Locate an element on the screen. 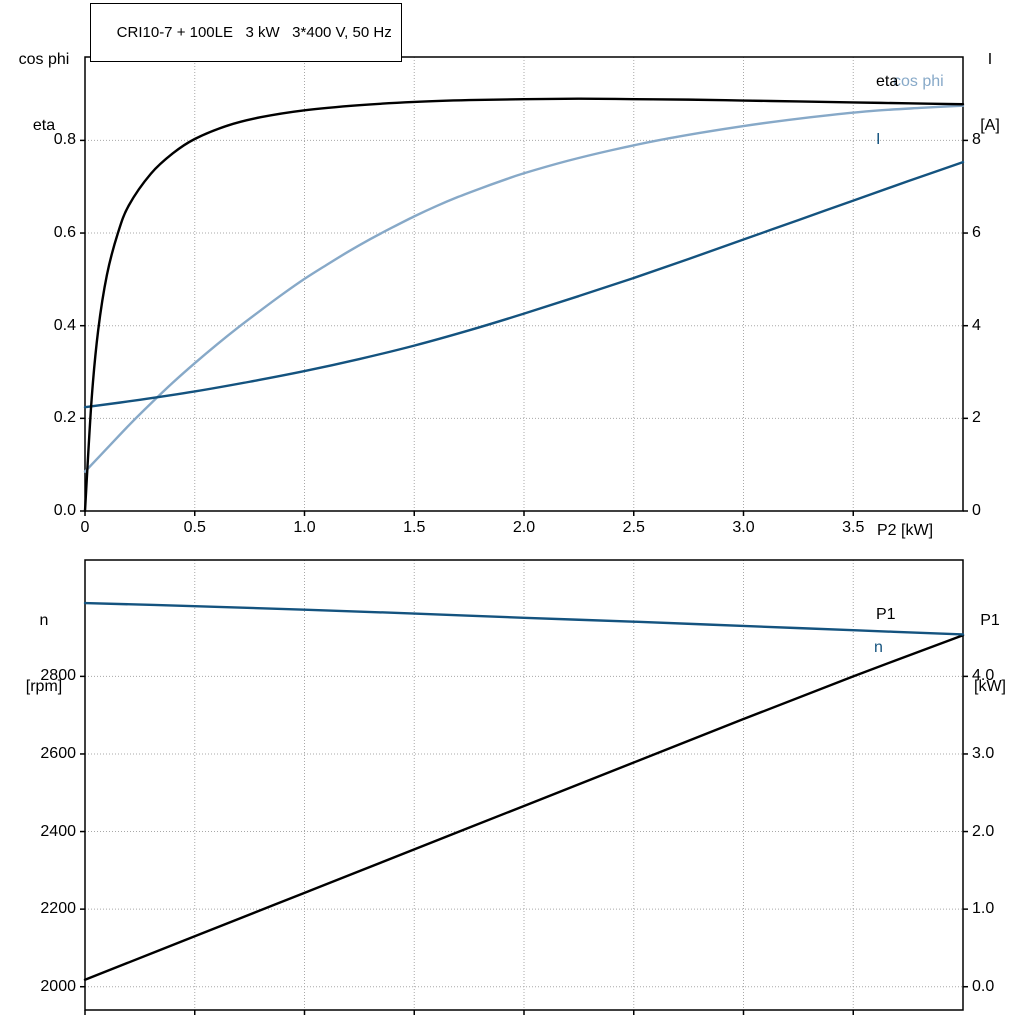 The height and width of the screenshot is (1024, 1024). bottom-left-axis-title: n [rpm] is located at coordinates (44, 654).